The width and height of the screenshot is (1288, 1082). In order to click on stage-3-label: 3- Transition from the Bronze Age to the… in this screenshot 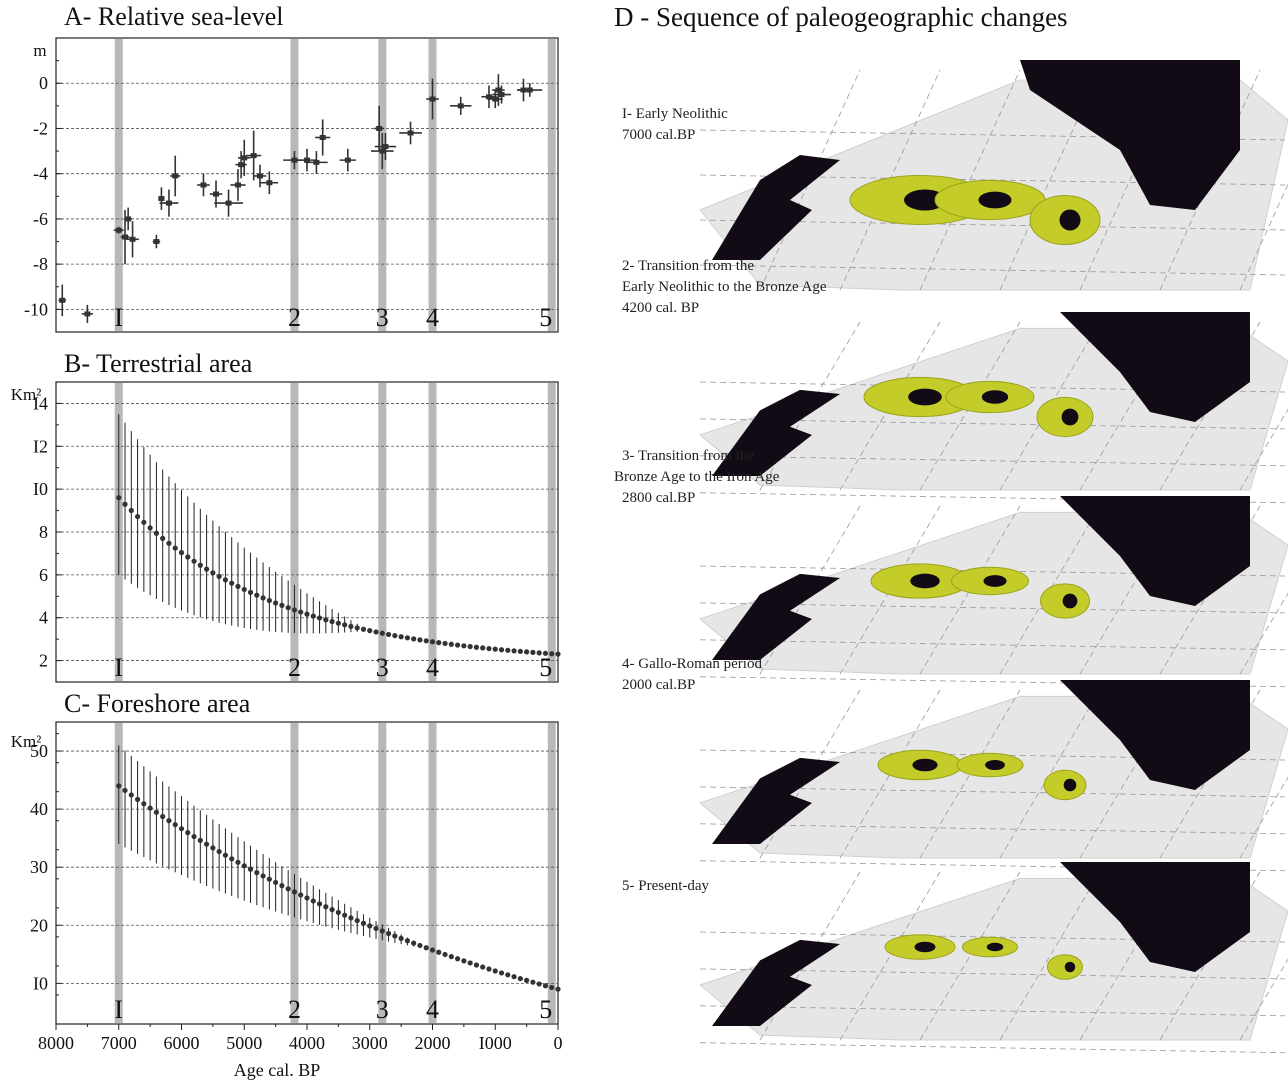, I will do `click(696, 477)`.